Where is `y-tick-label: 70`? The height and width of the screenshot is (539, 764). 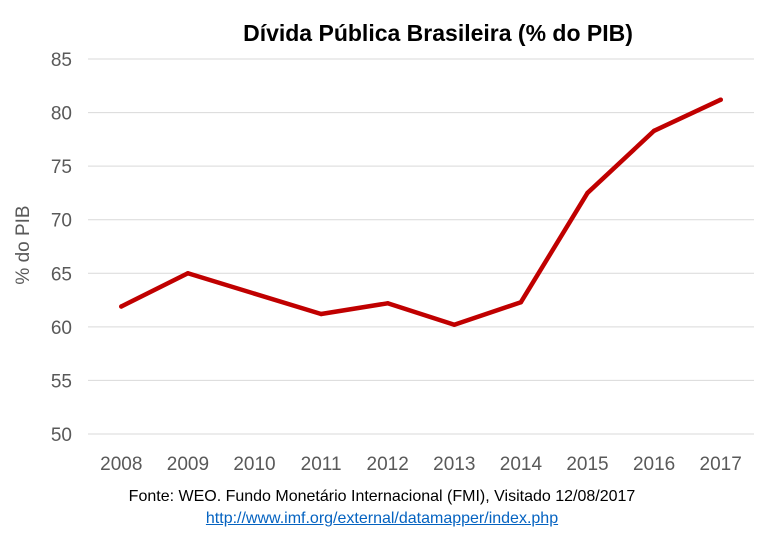 y-tick-label: 70 is located at coordinates (61, 221).